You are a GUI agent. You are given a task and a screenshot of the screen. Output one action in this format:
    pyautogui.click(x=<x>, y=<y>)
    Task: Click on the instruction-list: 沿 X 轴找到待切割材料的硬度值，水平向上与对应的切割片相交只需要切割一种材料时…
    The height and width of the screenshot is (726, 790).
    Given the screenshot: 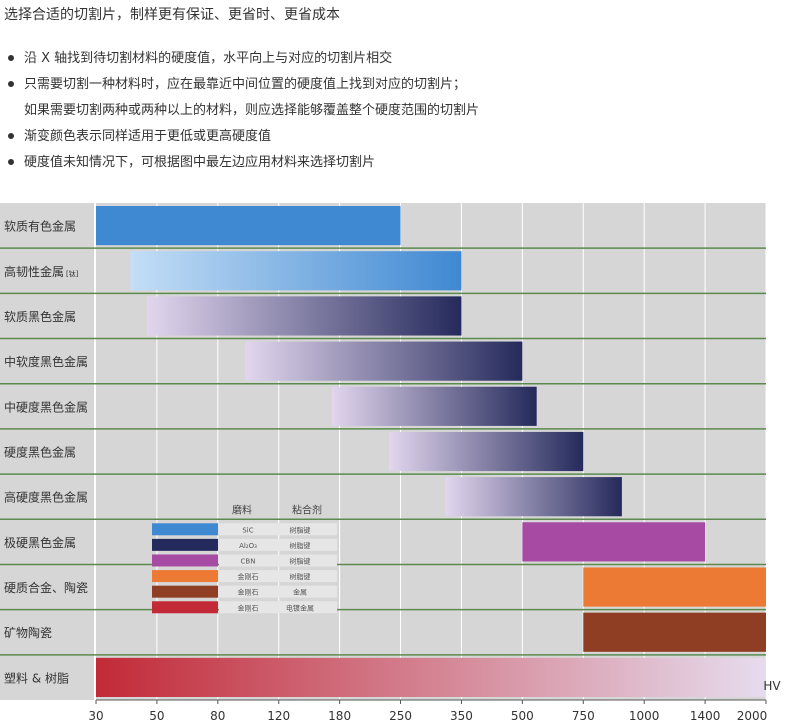 What is the action you would take?
    pyautogui.click(x=242, y=111)
    